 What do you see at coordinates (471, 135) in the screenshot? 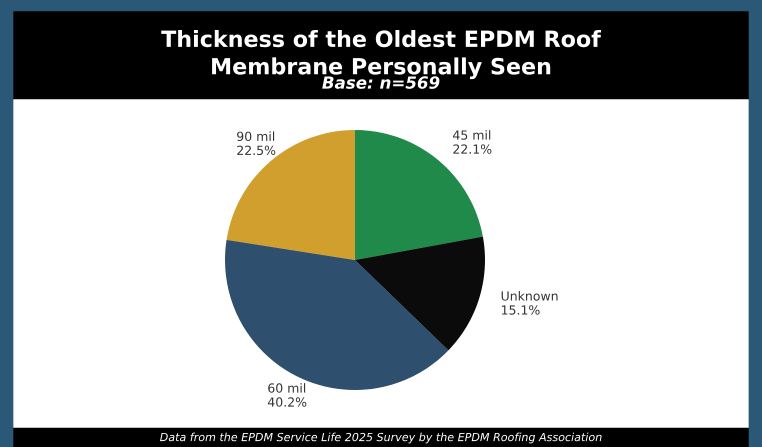
I see `slice-label: 45 mil` at bounding box center [471, 135].